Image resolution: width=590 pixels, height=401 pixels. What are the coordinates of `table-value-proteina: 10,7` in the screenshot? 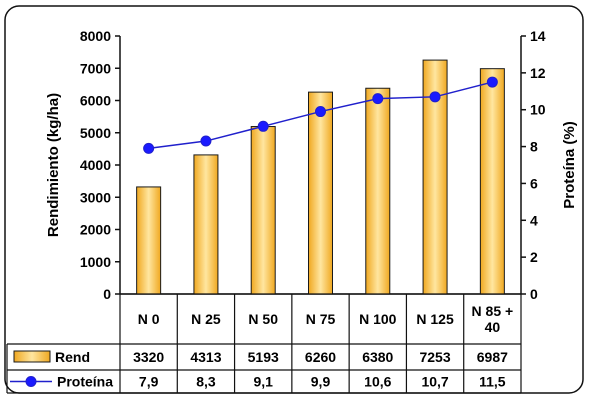 It's located at (434, 382).